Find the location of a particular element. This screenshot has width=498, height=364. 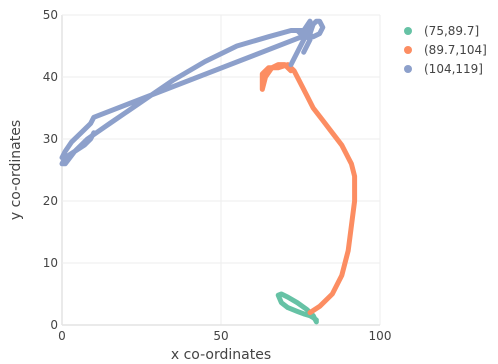

y-tick-label: 40 is located at coordinates (50, 77).